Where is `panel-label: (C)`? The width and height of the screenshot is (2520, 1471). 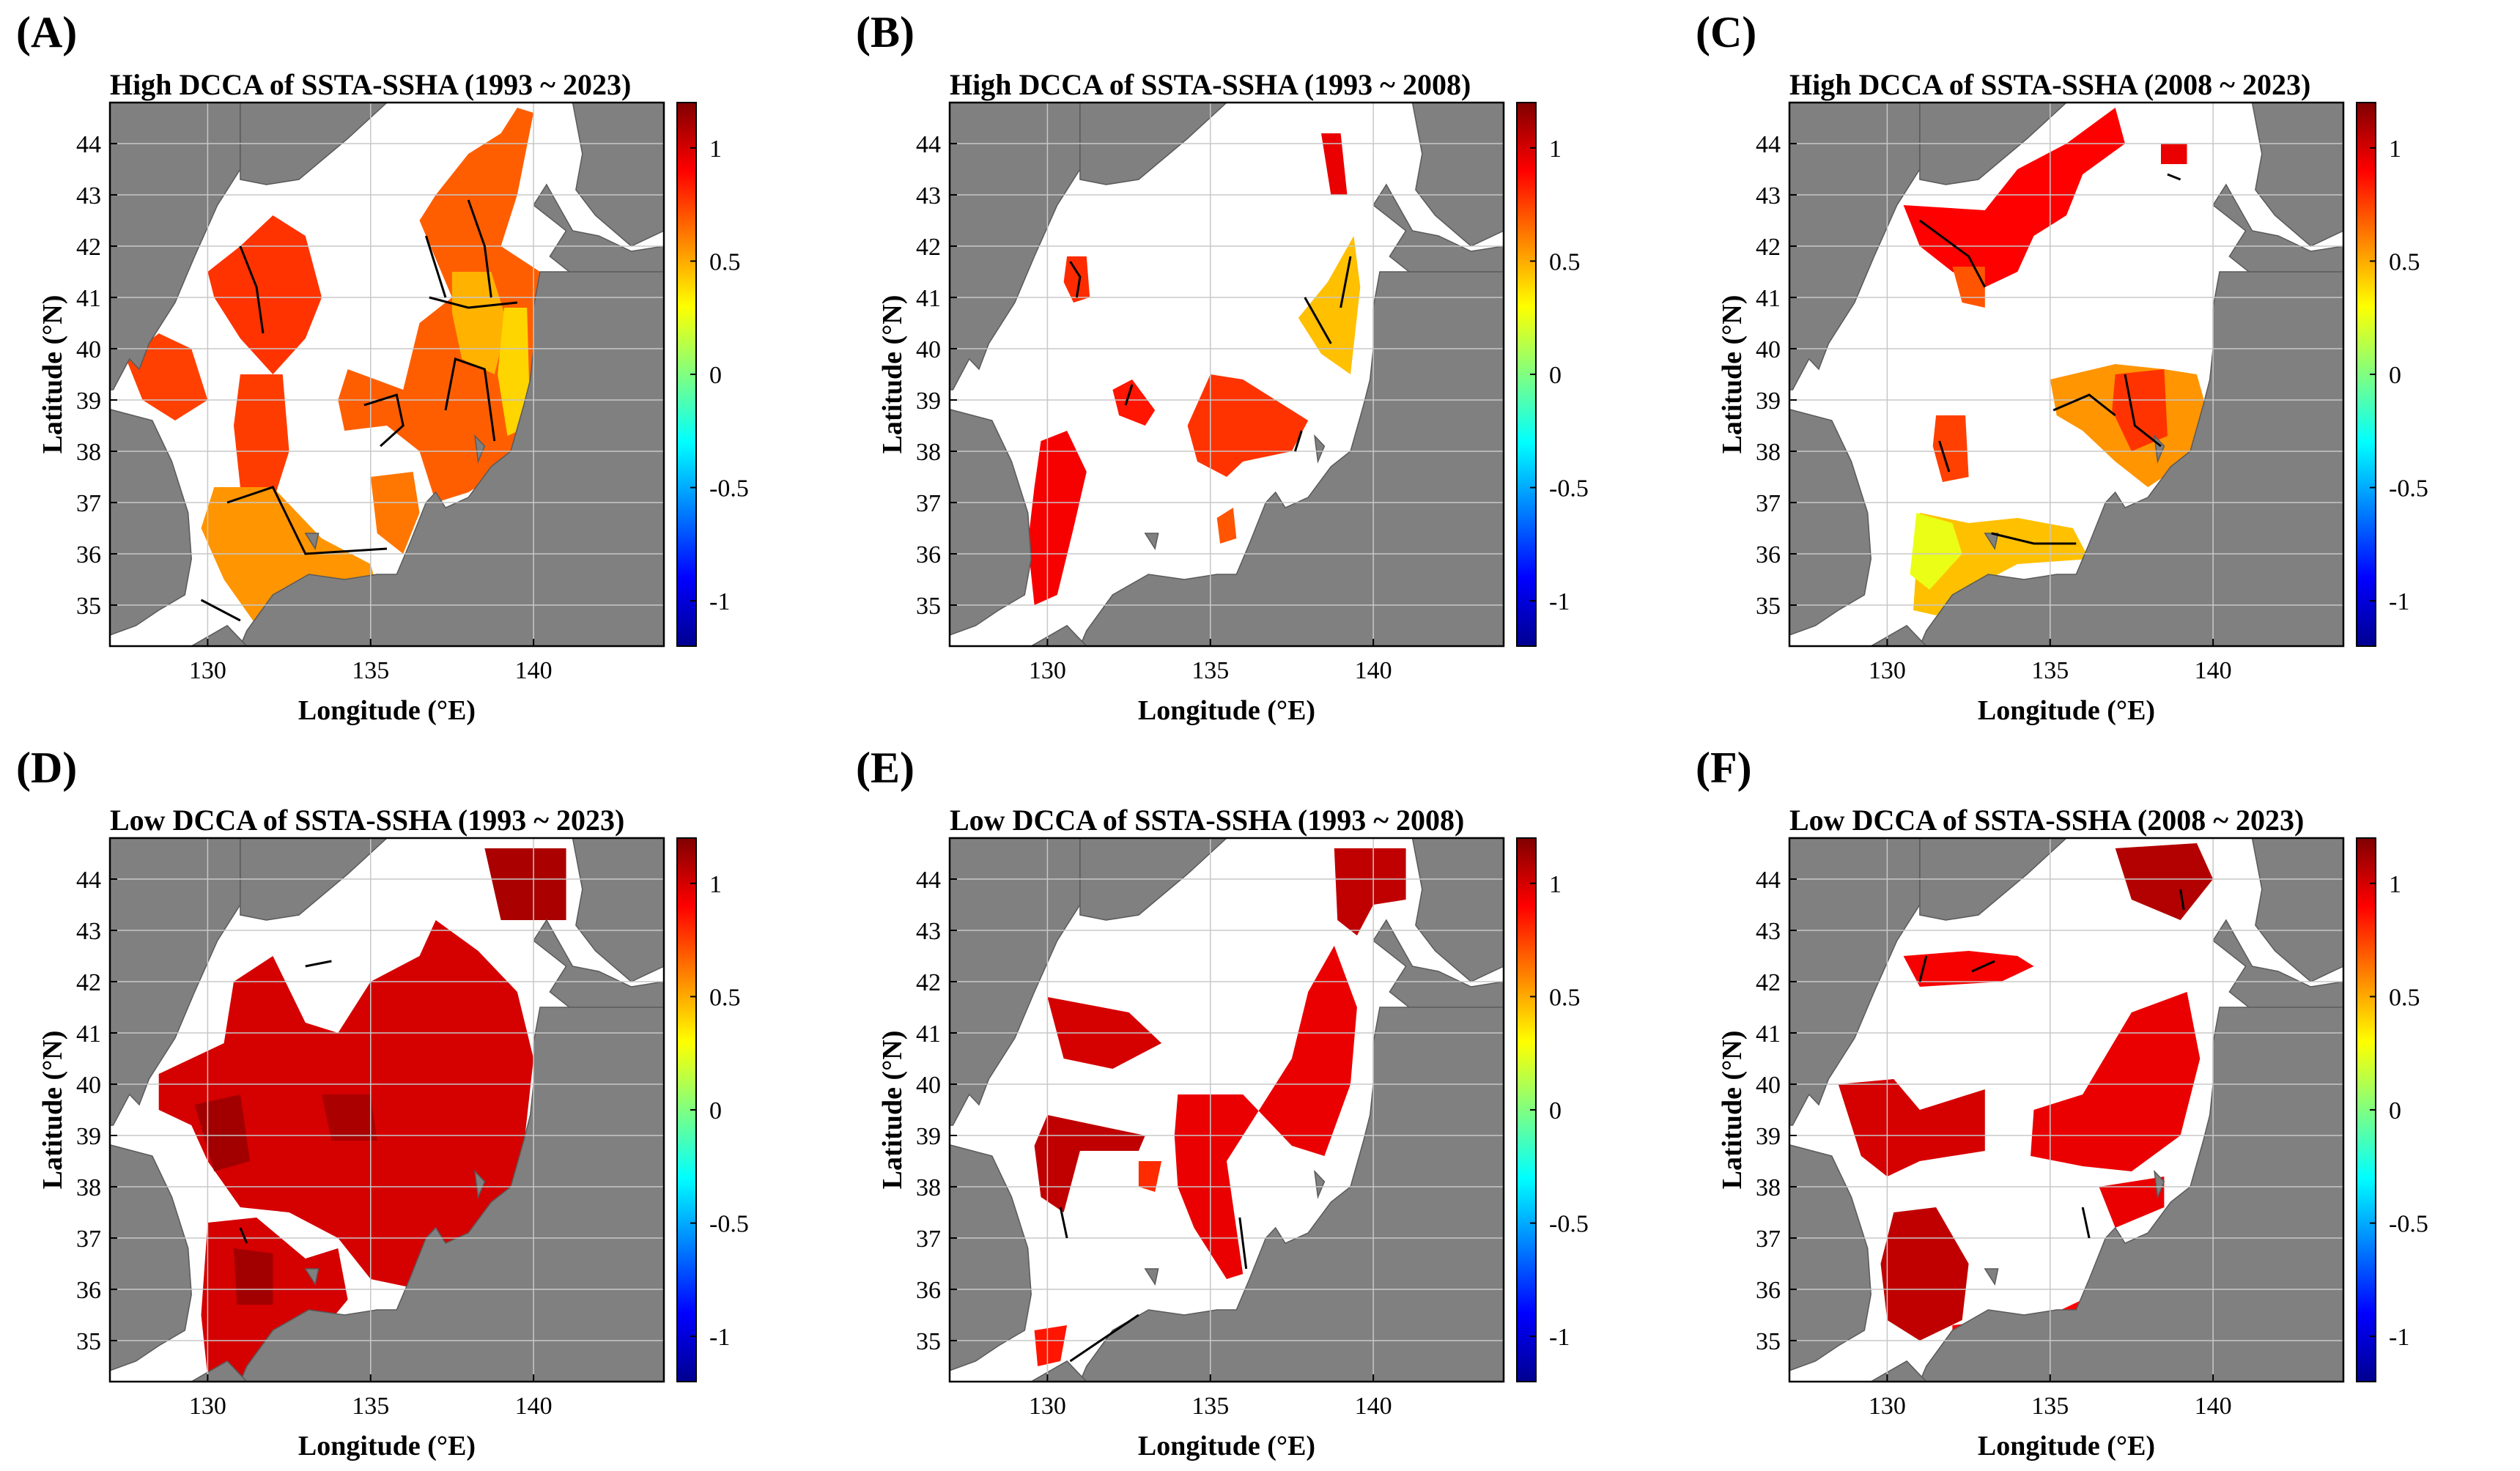 panel-label: (C) is located at coordinates (1726, 32).